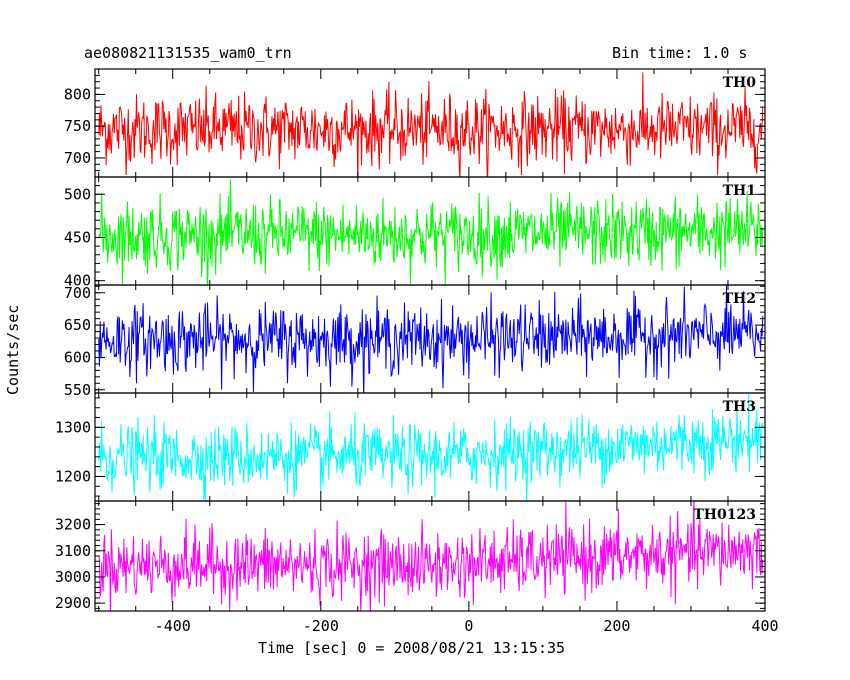 This screenshot has height=680, width=850. What do you see at coordinates (77, 194) in the screenshot?
I see `y-tick-label: 500` at bounding box center [77, 194].